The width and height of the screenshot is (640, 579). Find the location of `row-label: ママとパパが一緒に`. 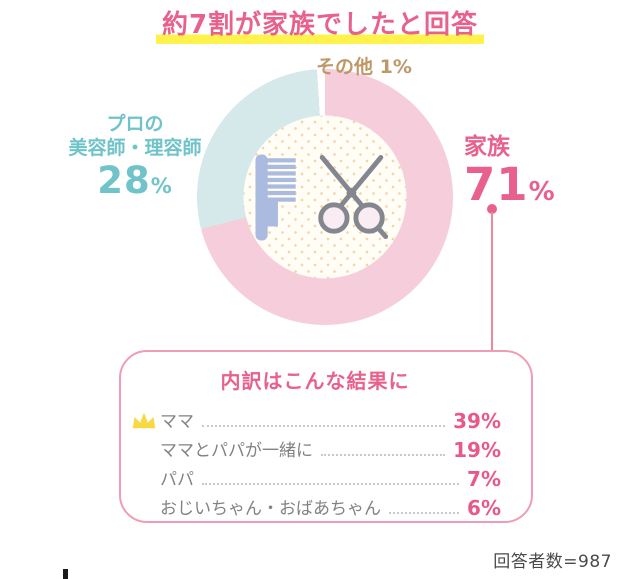

row-label: ママとパパが一緒に is located at coordinates (236, 450).